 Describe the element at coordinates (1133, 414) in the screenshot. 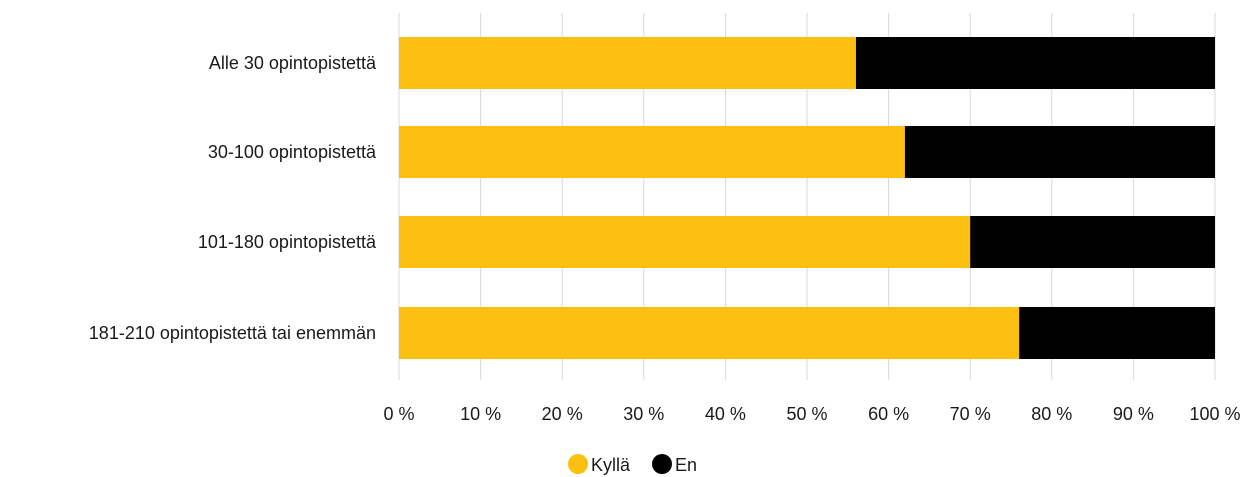

I see `x-tick-label: 90 %` at that location.